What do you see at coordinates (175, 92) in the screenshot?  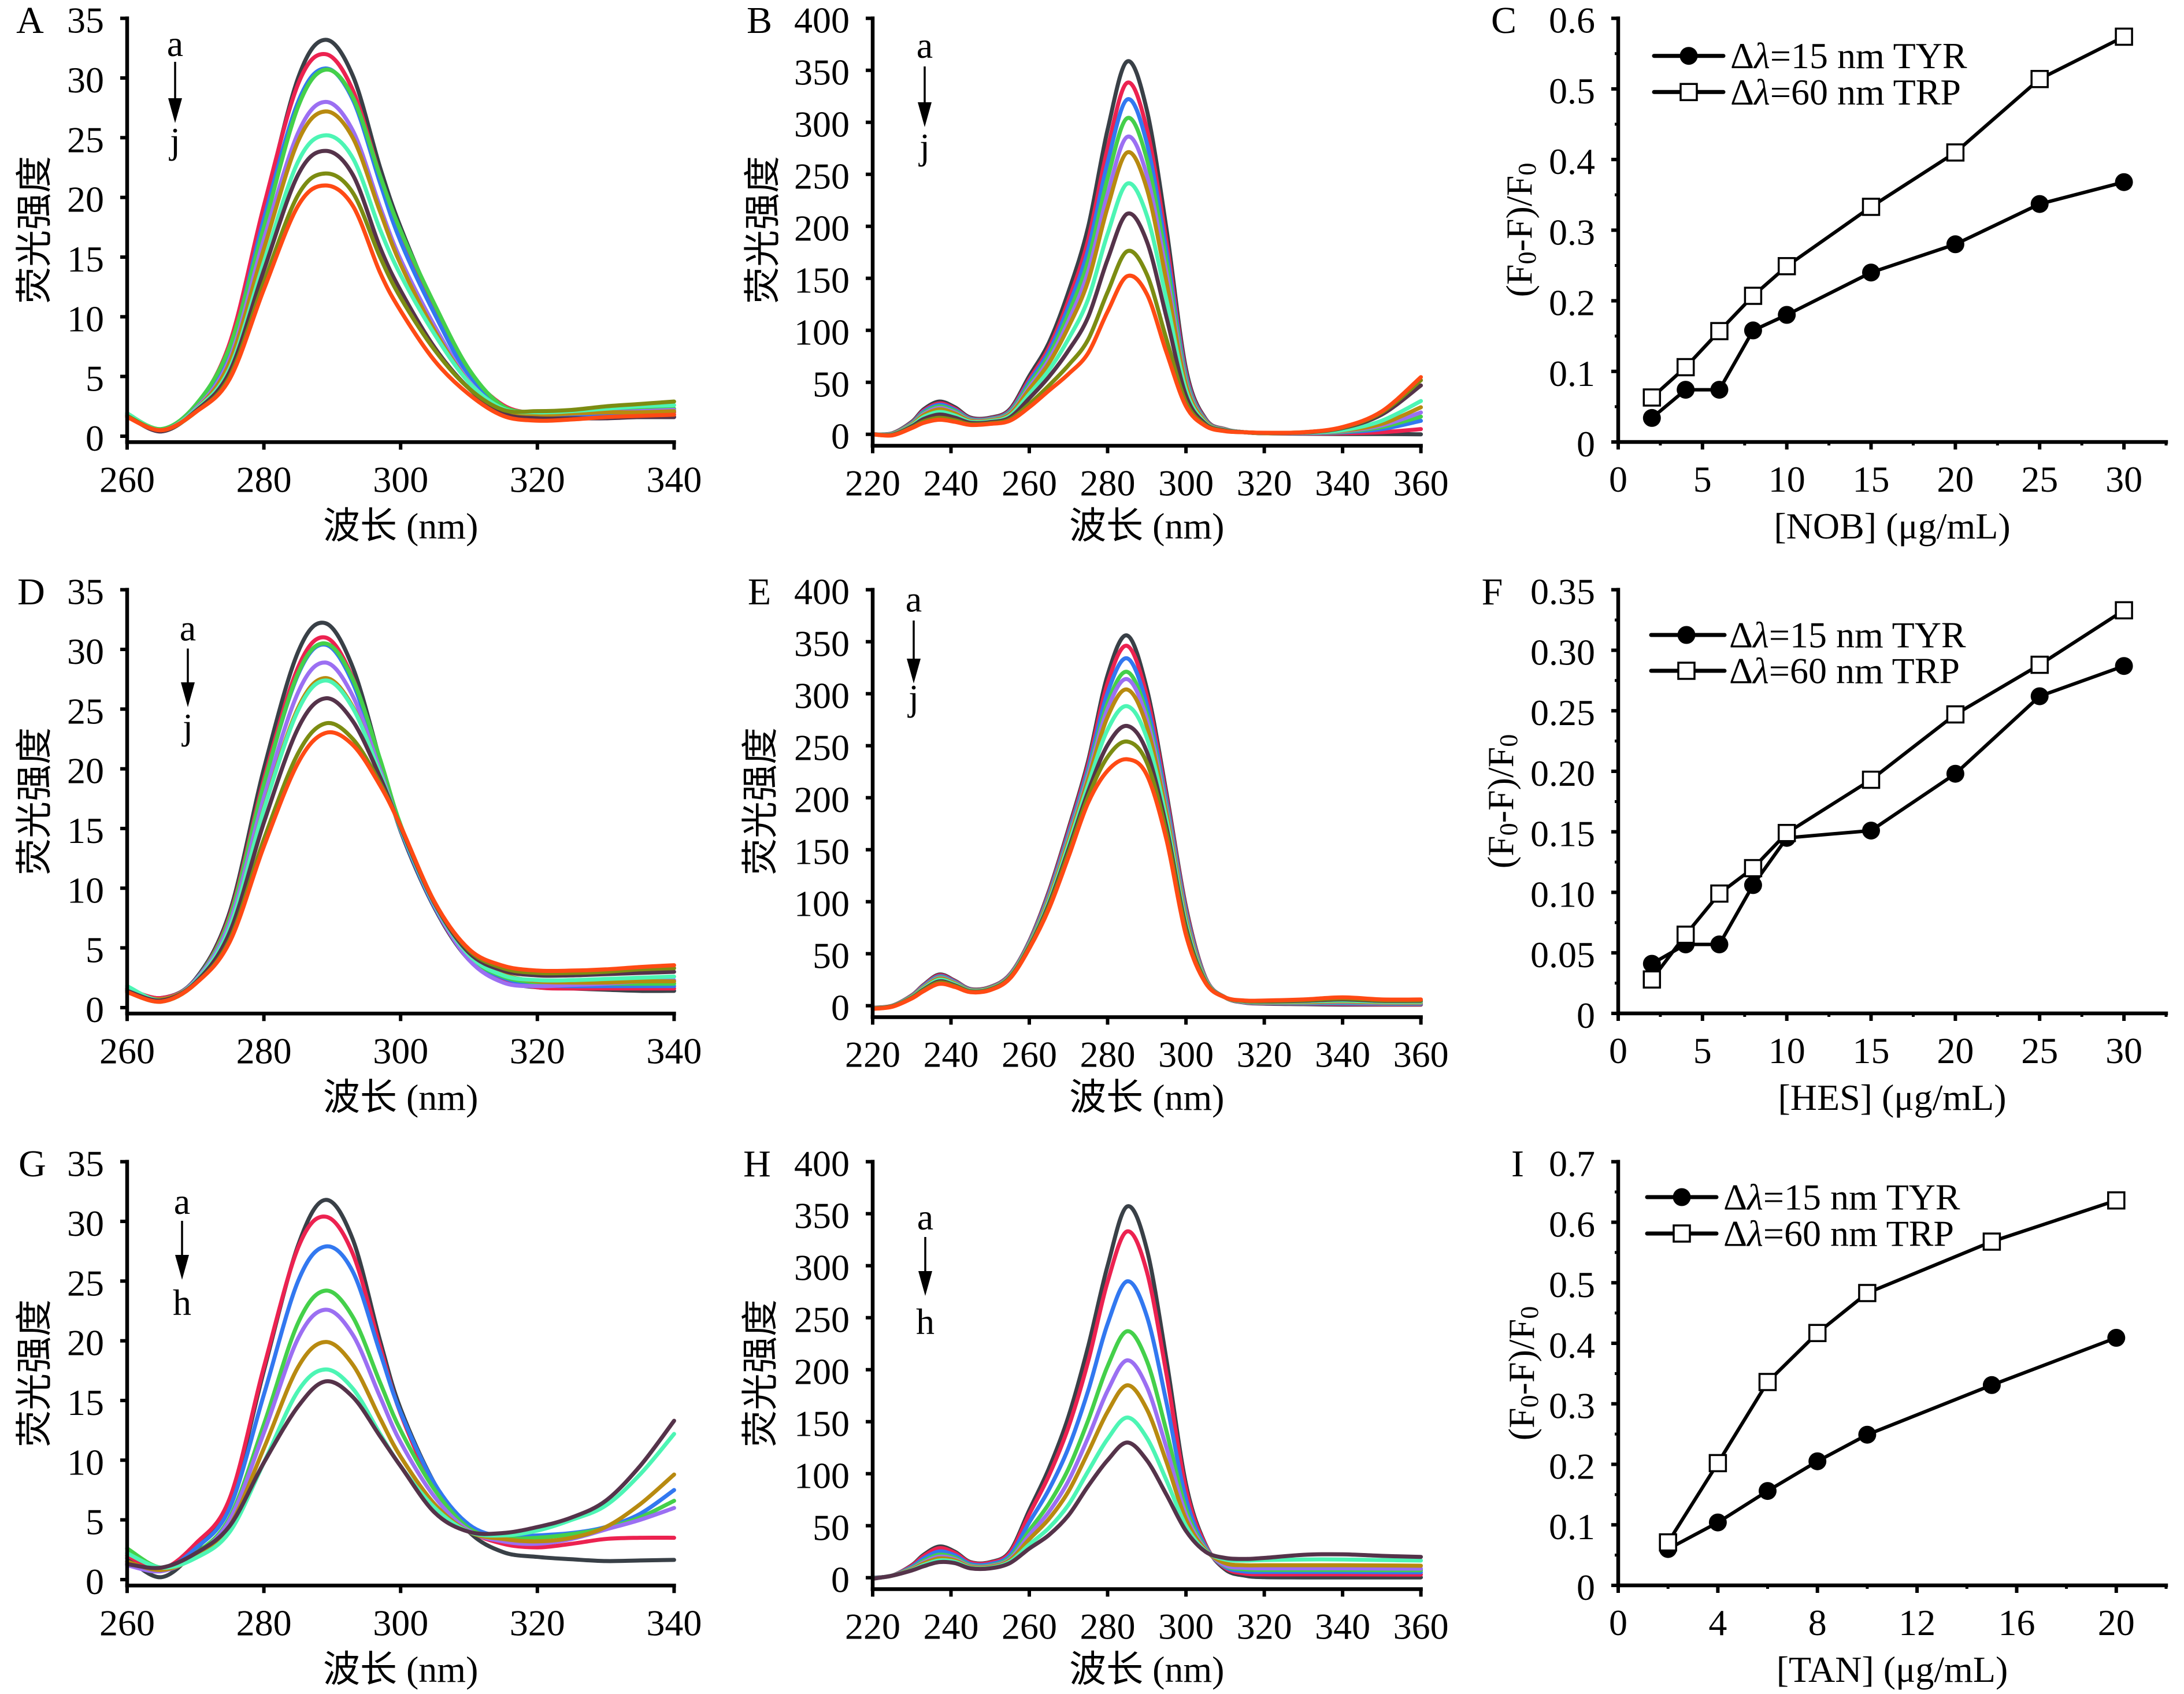 I see `arrow-annotation: aj` at bounding box center [175, 92].